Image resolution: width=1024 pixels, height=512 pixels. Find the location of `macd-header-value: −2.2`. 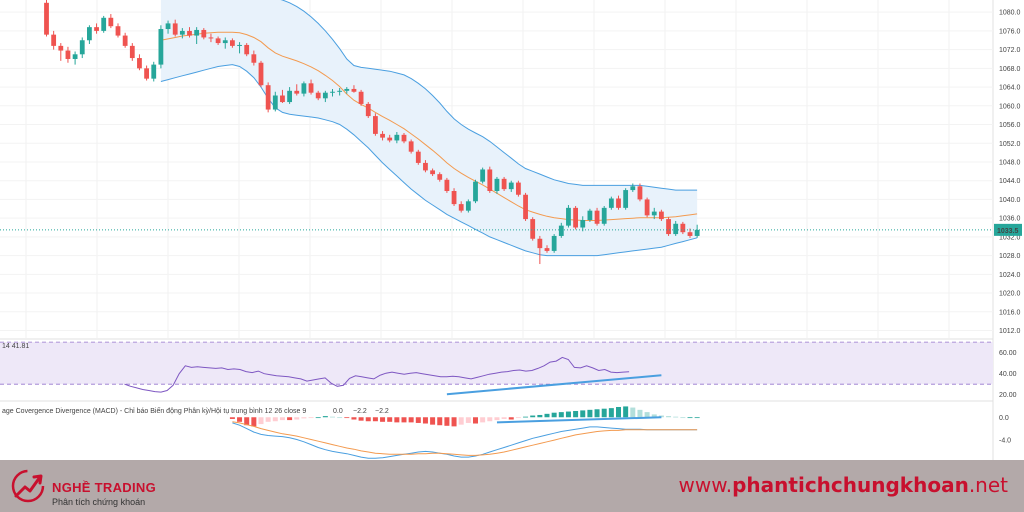

macd-header-value: −2.2 is located at coordinates (382, 411).